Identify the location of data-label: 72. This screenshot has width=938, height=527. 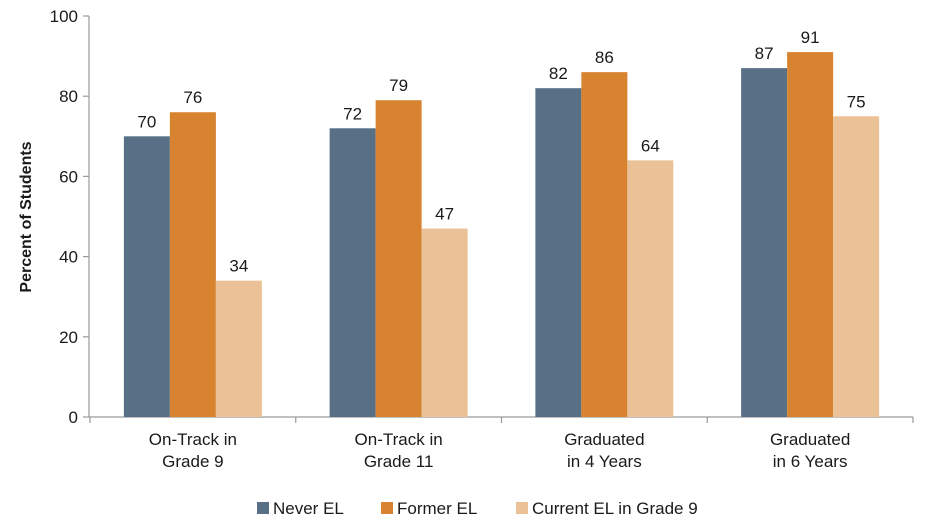
(352, 113).